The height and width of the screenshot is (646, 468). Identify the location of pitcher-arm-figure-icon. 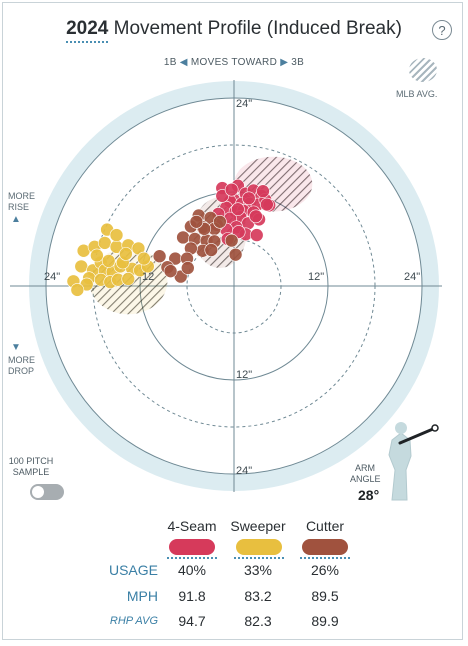
(413, 461).